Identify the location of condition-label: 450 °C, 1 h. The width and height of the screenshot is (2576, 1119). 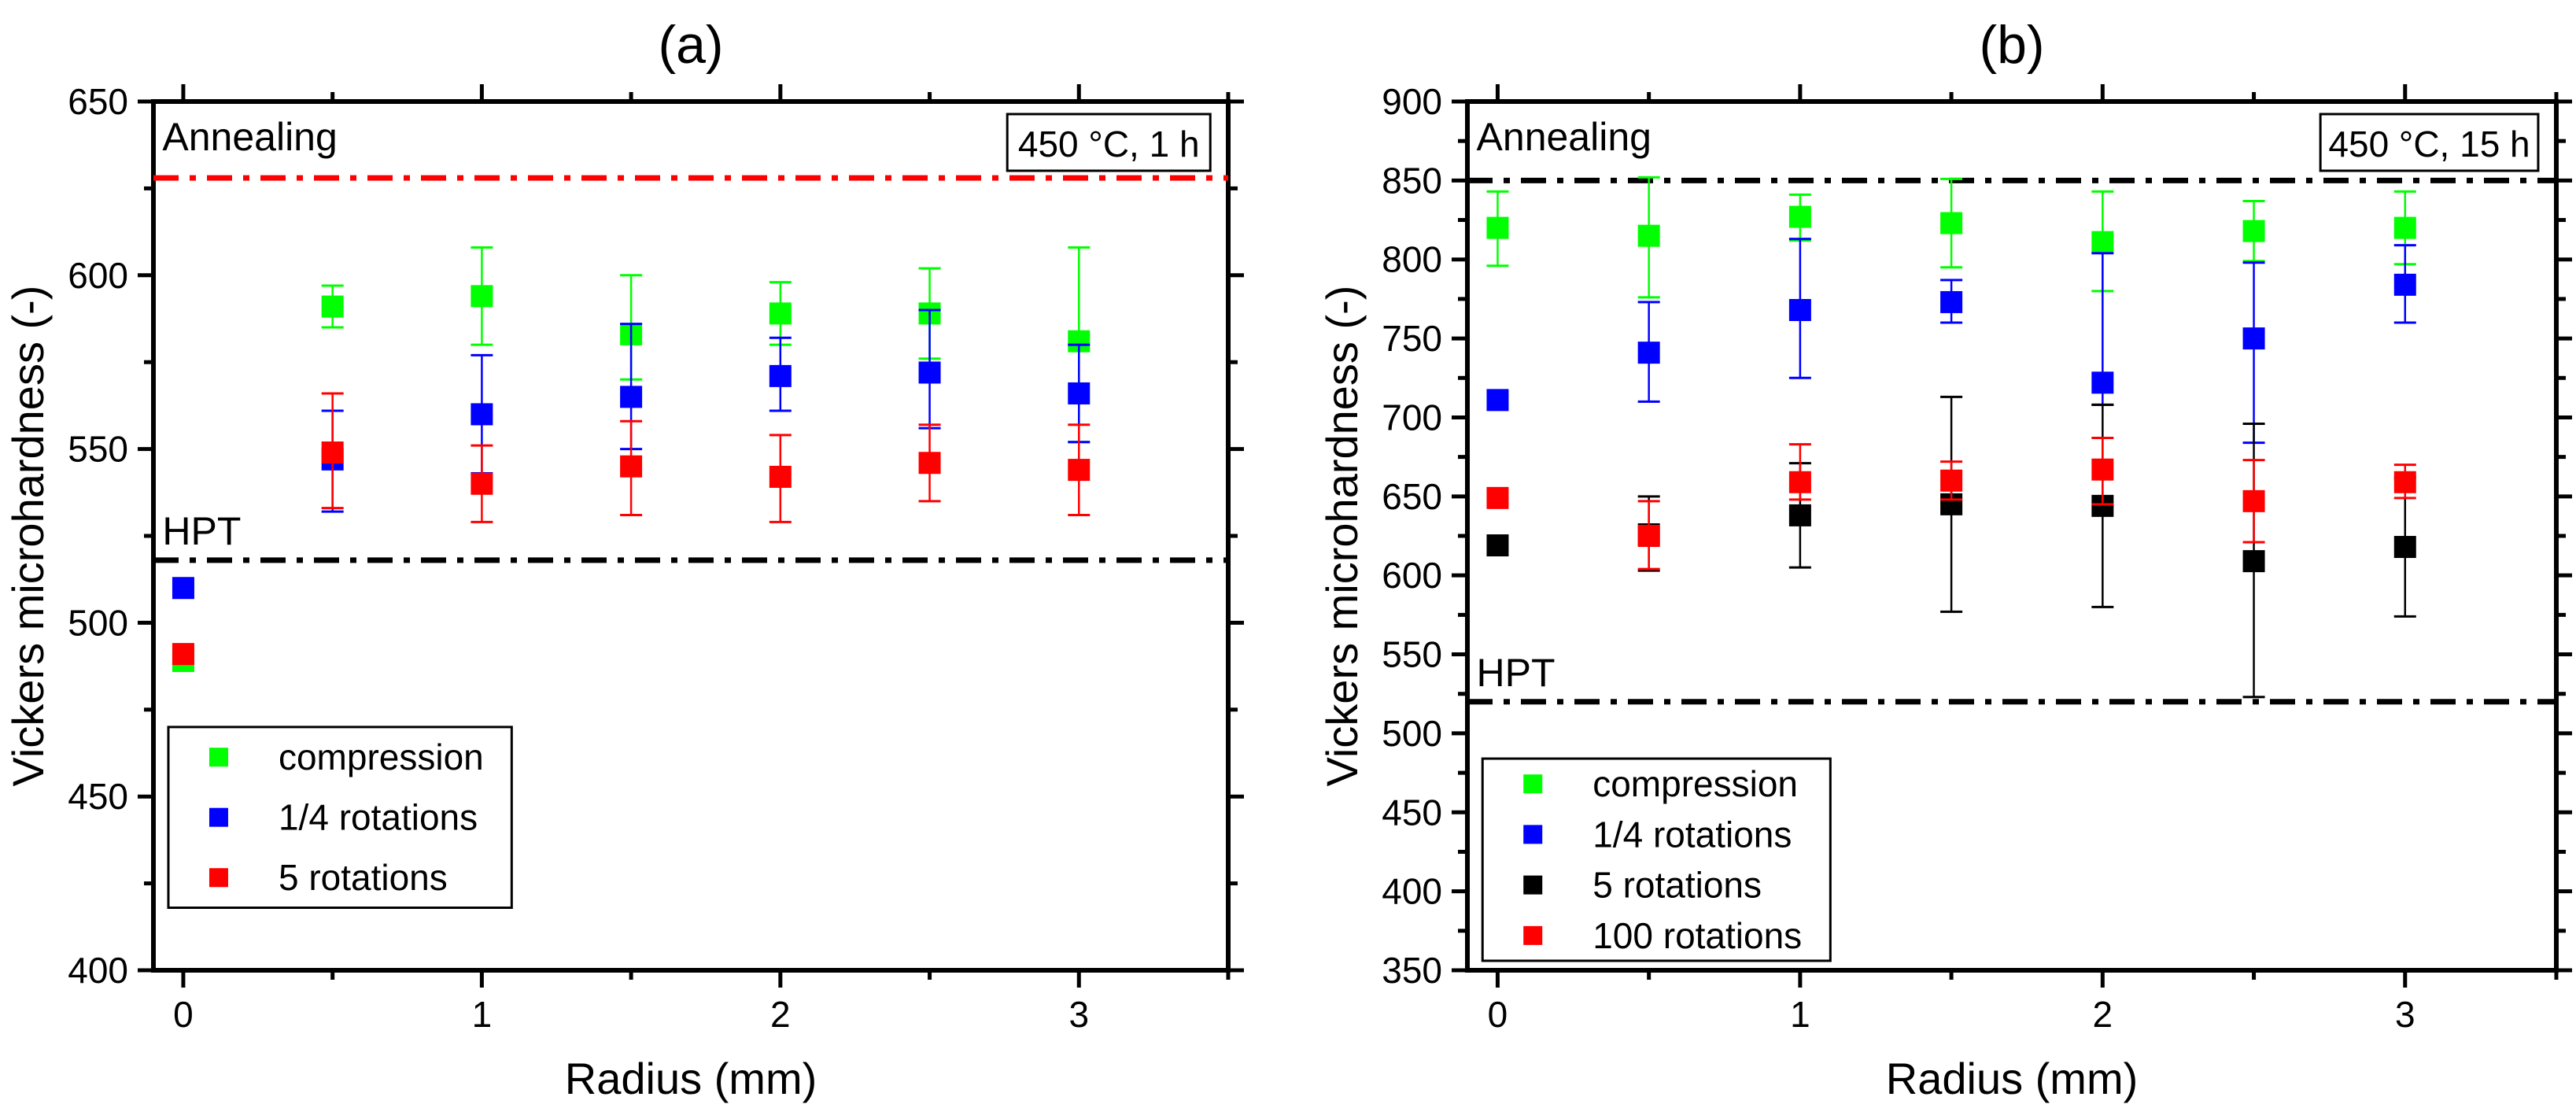
(1109, 144).